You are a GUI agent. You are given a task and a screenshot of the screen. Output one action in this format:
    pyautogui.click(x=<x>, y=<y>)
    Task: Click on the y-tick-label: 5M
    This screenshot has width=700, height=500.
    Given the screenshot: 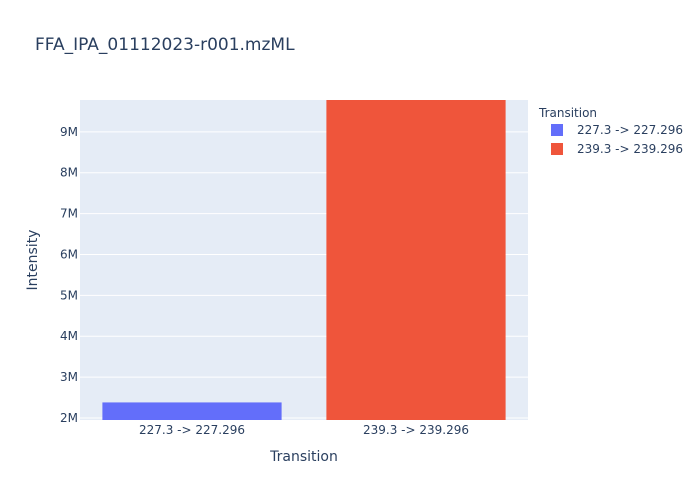 What is the action you would take?
    pyautogui.click(x=69, y=295)
    